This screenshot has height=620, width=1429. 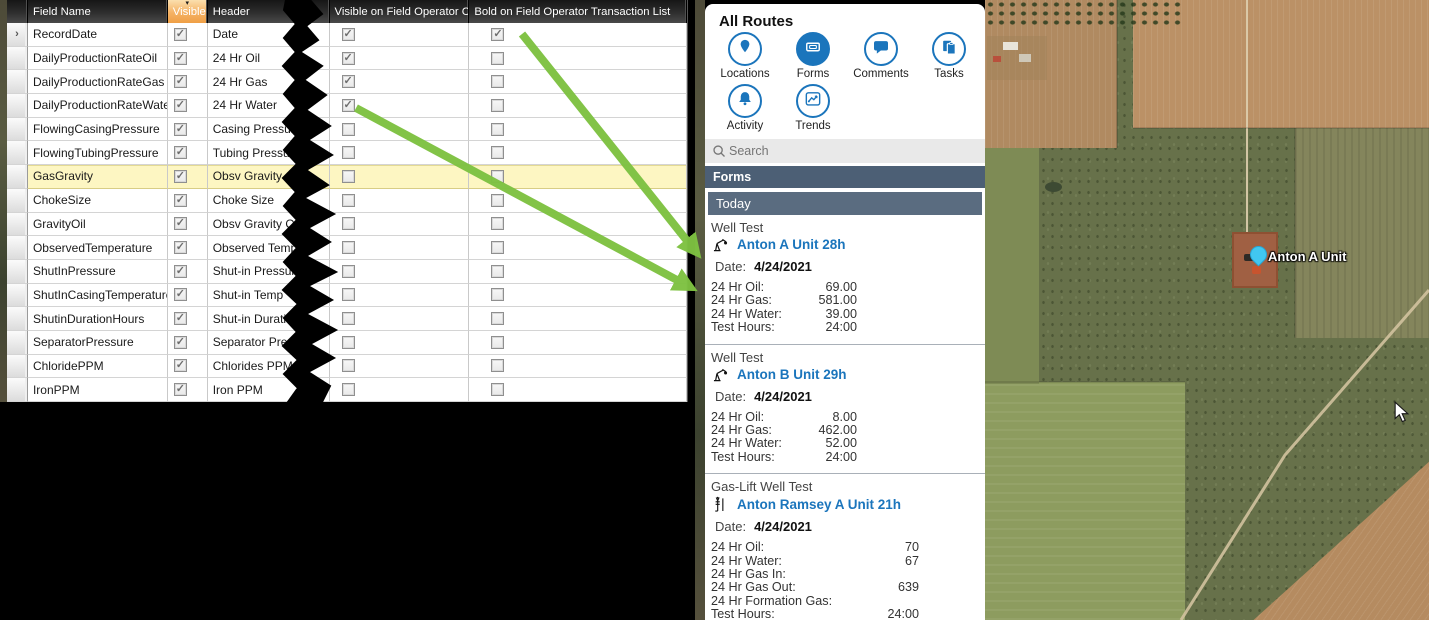 What do you see at coordinates (97, 248) in the screenshot?
I see `field-name-cell: ObservedTemperature` at bounding box center [97, 248].